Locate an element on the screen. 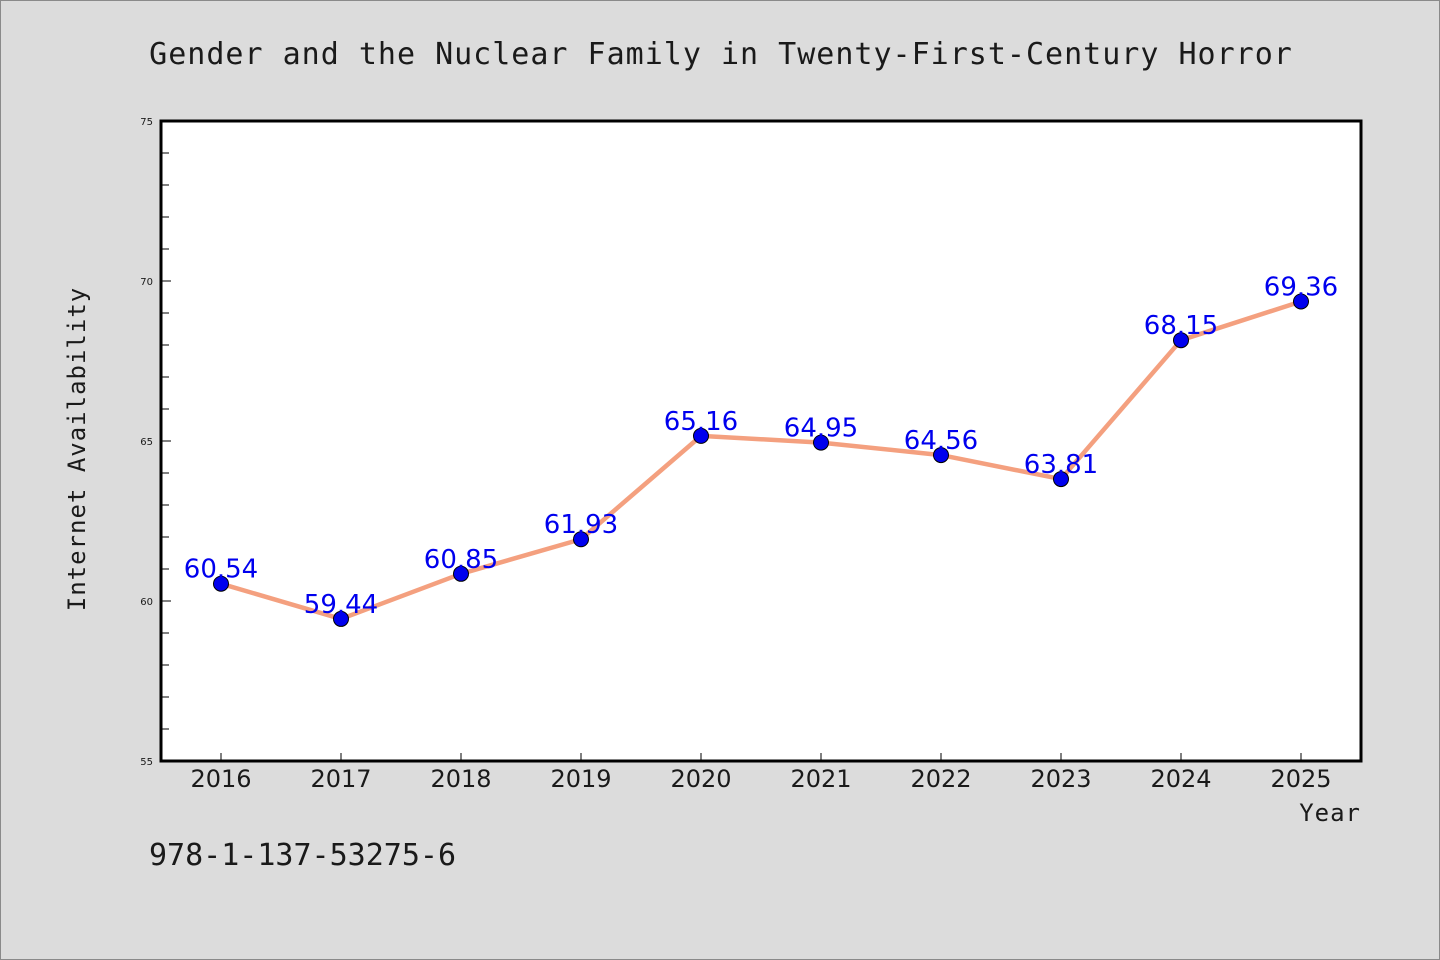  x-tick-label: 2024 is located at coordinates (1180, 779).